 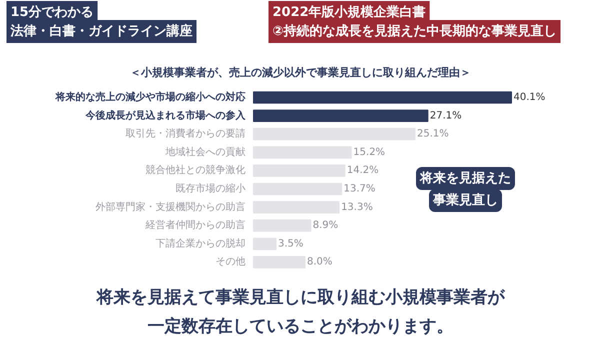 I want to click on data-label: 13.7%, so click(x=360, y=189).